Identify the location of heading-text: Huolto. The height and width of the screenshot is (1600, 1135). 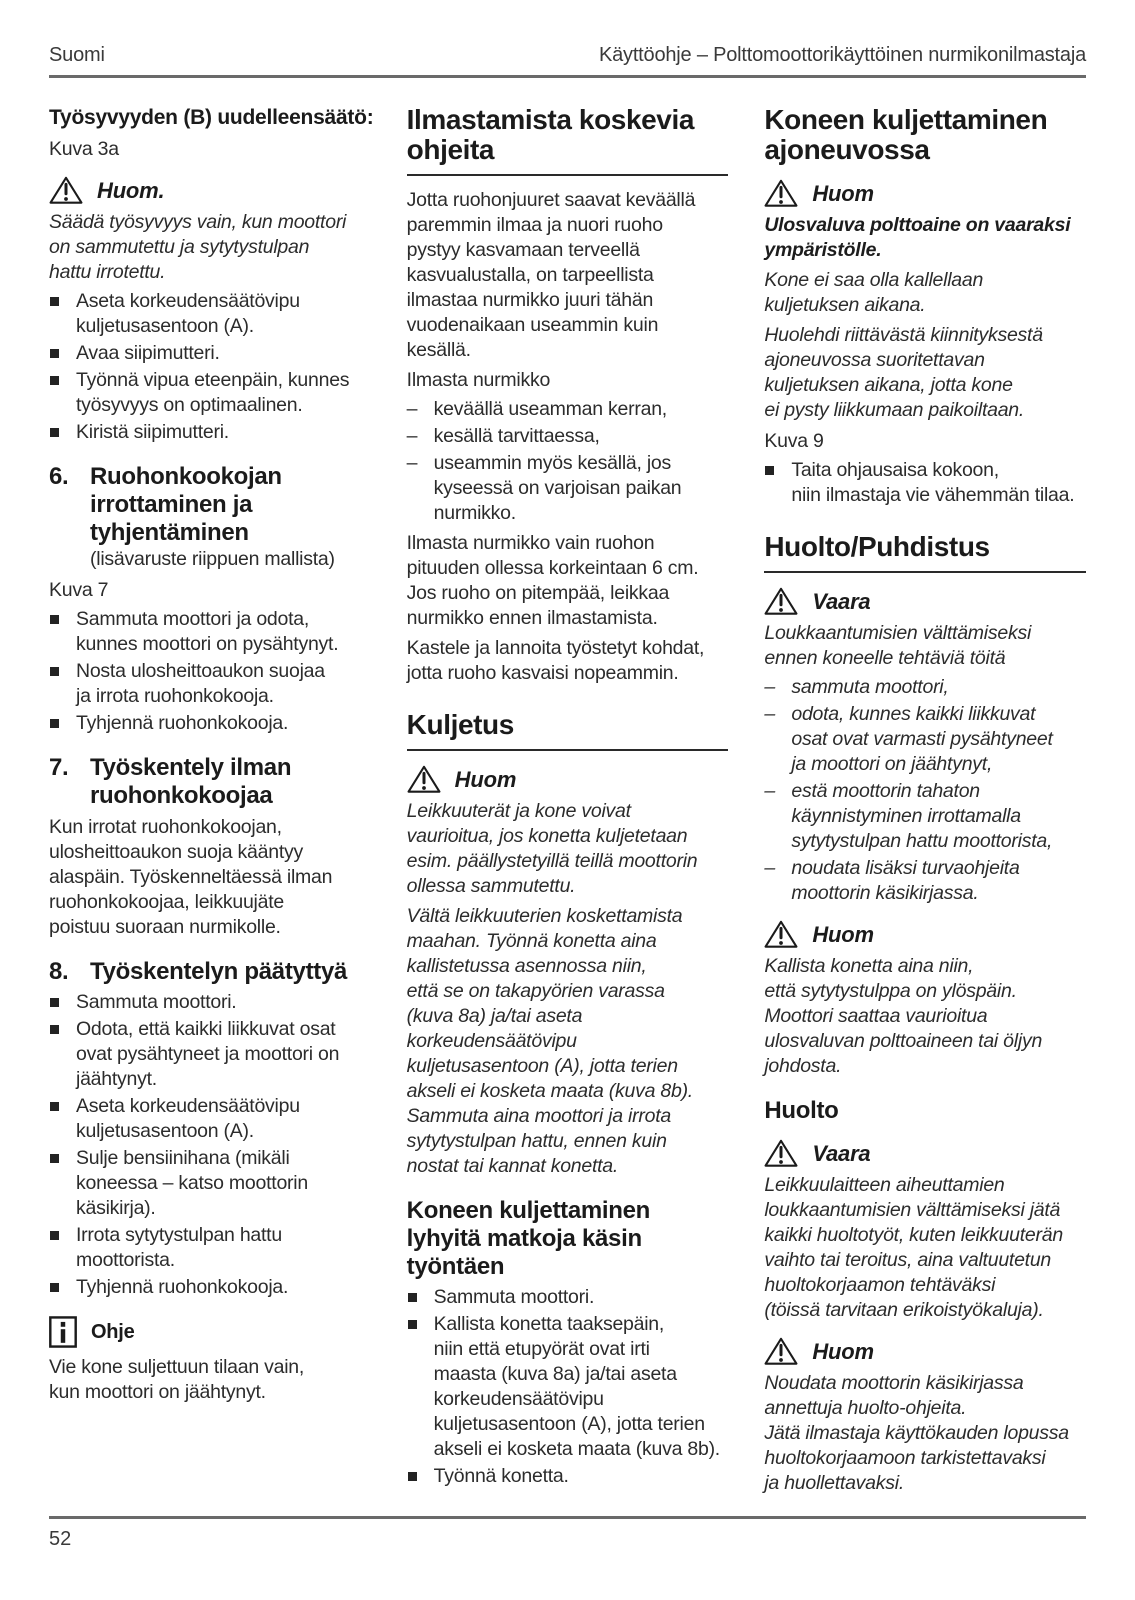
(801, 1110).